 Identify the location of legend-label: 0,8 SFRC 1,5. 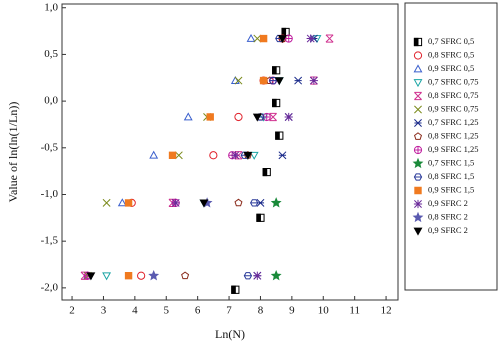
(451, 176).